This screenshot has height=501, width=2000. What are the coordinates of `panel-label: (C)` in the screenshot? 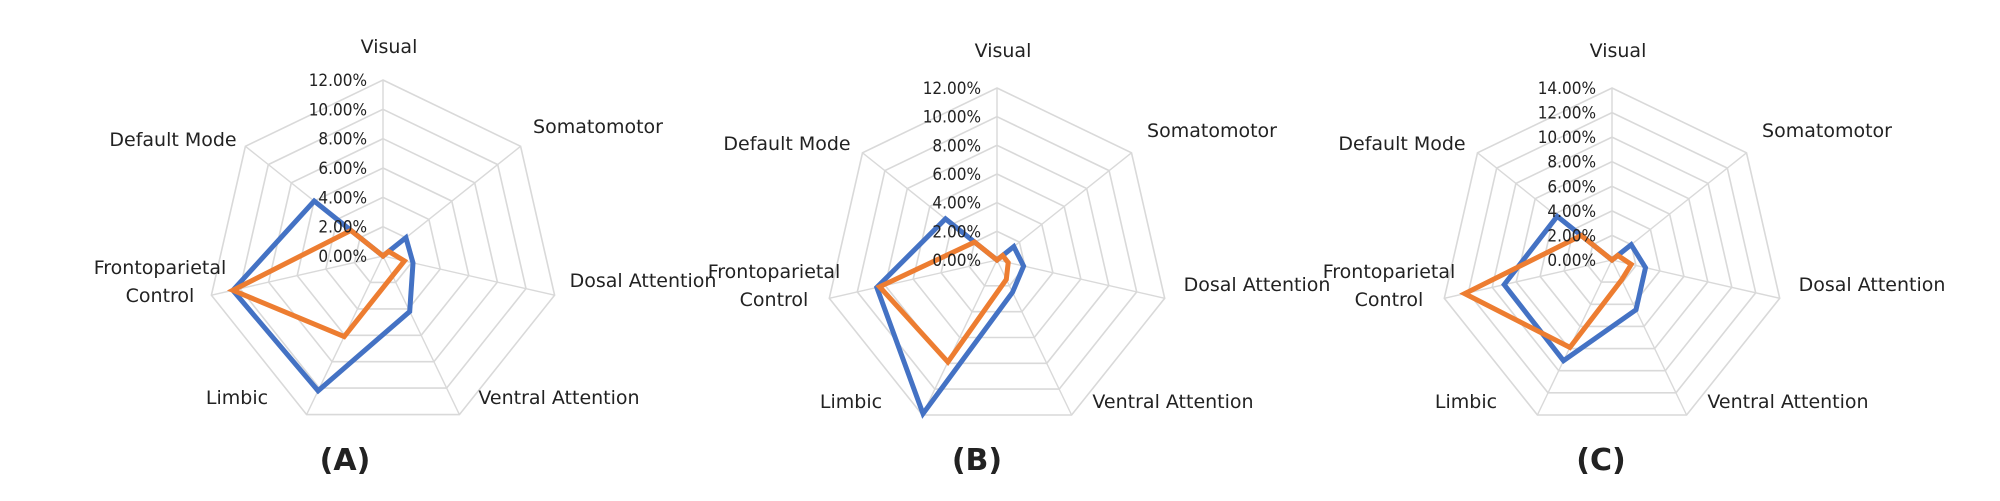 It's located at (1600, 460).